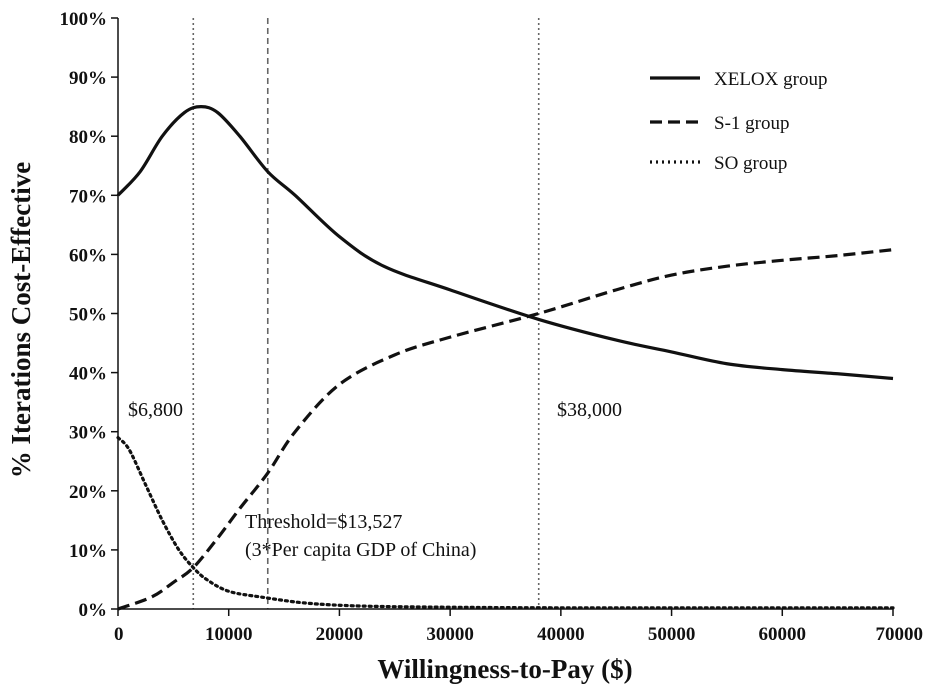 The image size is (933, 689). Describe the element at coordinates (88, 551) in the screenshot. I see `y-tick-label: 10%` at that location.